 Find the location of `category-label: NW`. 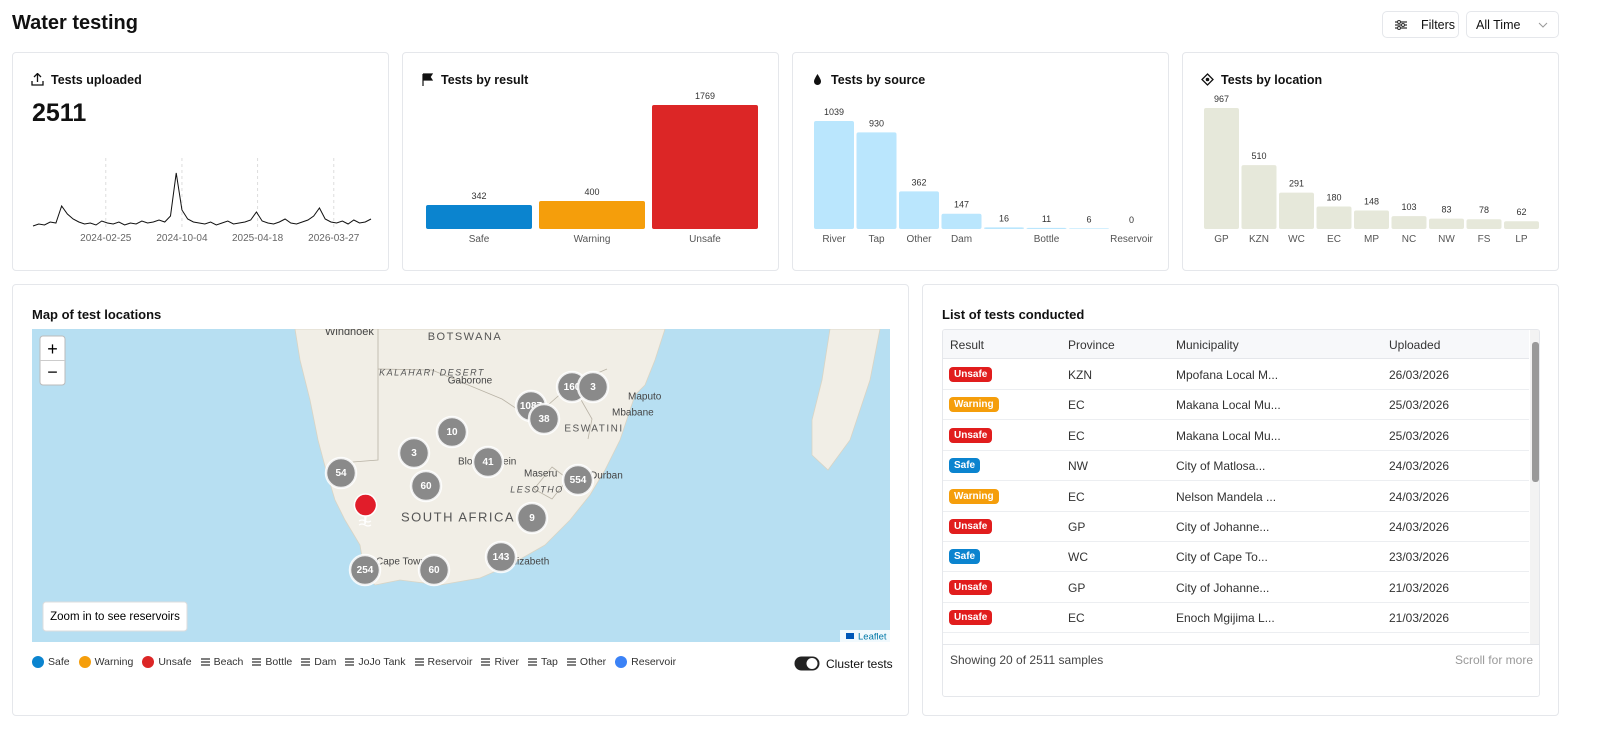

category-label: NW is located at coordinates (1446, 239).